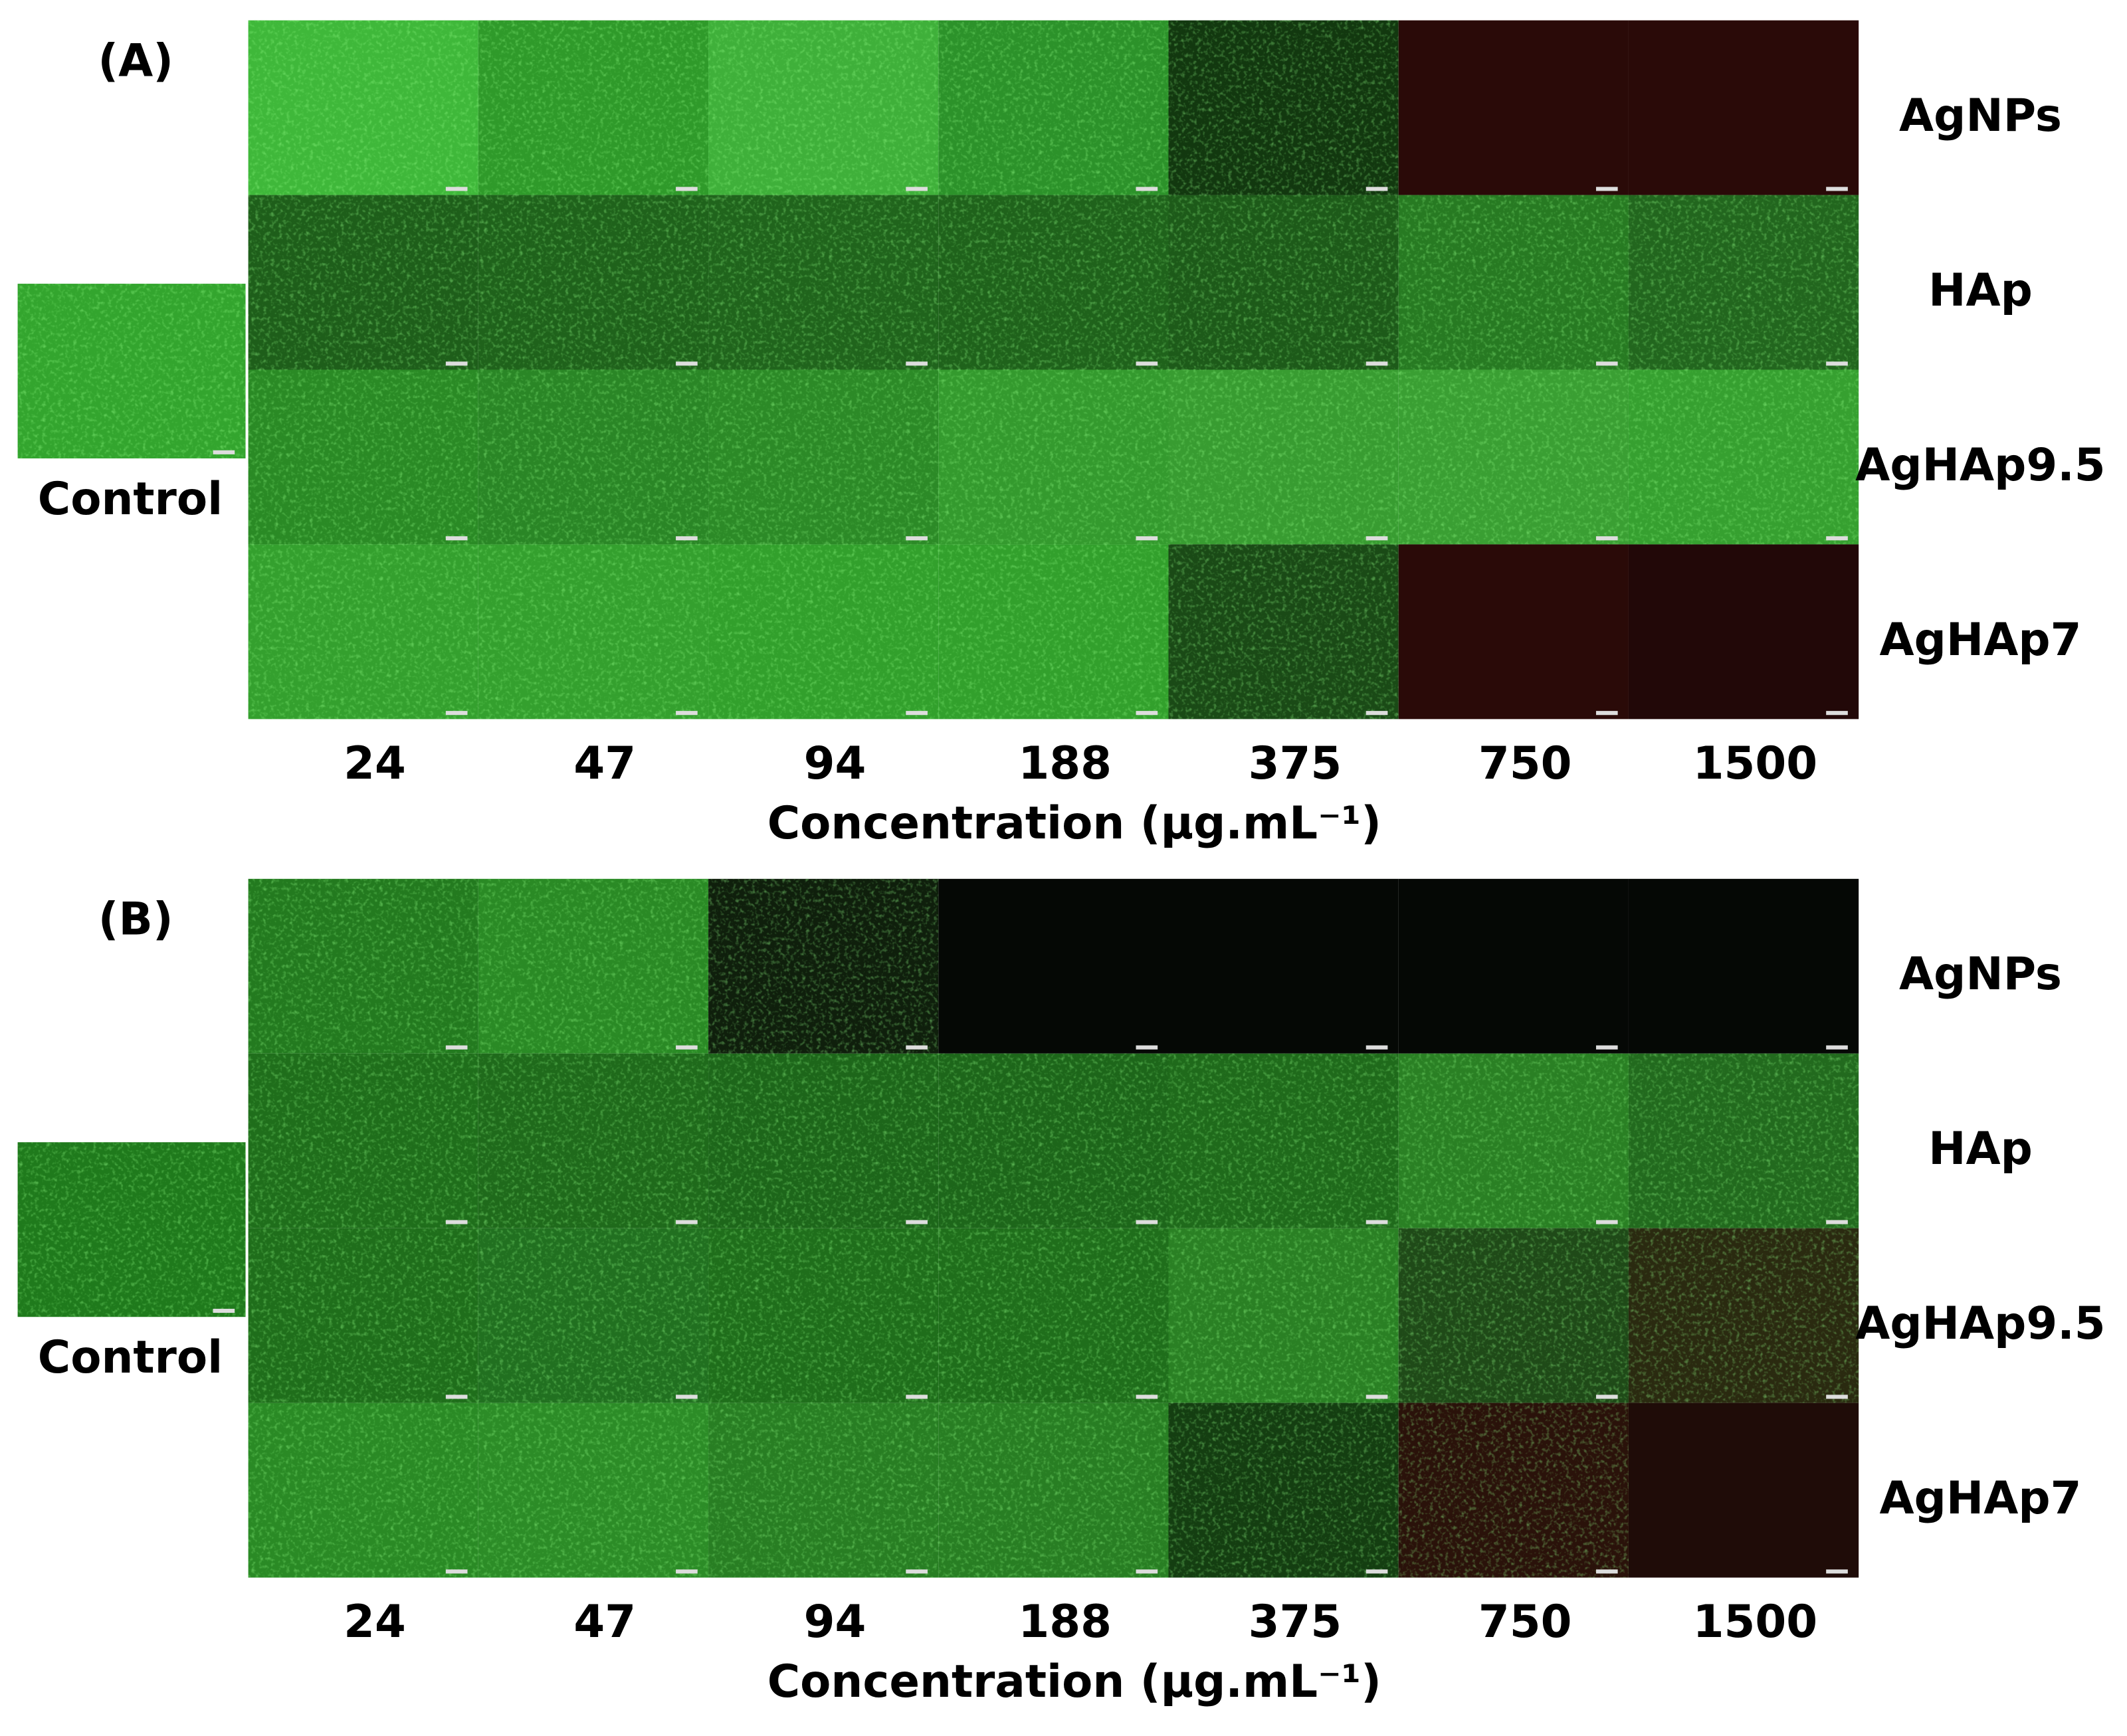 This screenshot has width=2127, height=1736. What do you see at coordinates (1980, 465) in the screenshot?
I see `row-label: AgHAp9.5` at bounding box center [1980, 465].